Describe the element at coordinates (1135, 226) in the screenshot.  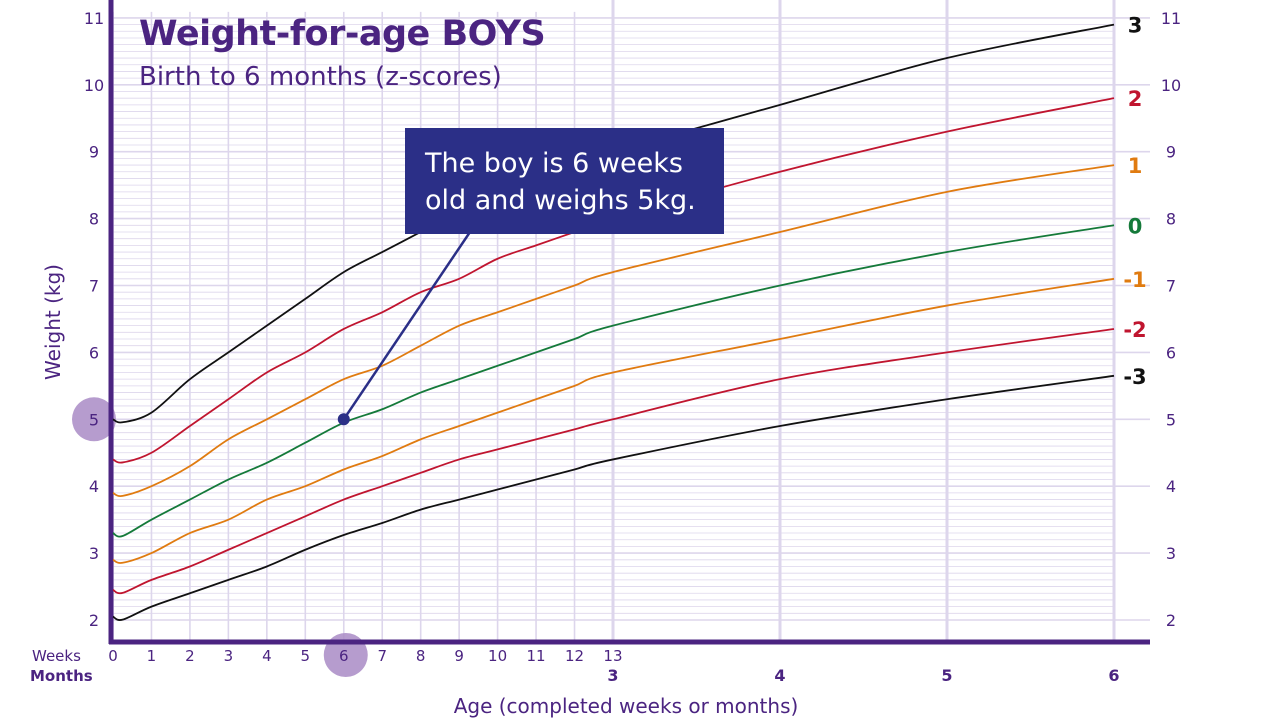
I see `z-label-0: 0` at that location.